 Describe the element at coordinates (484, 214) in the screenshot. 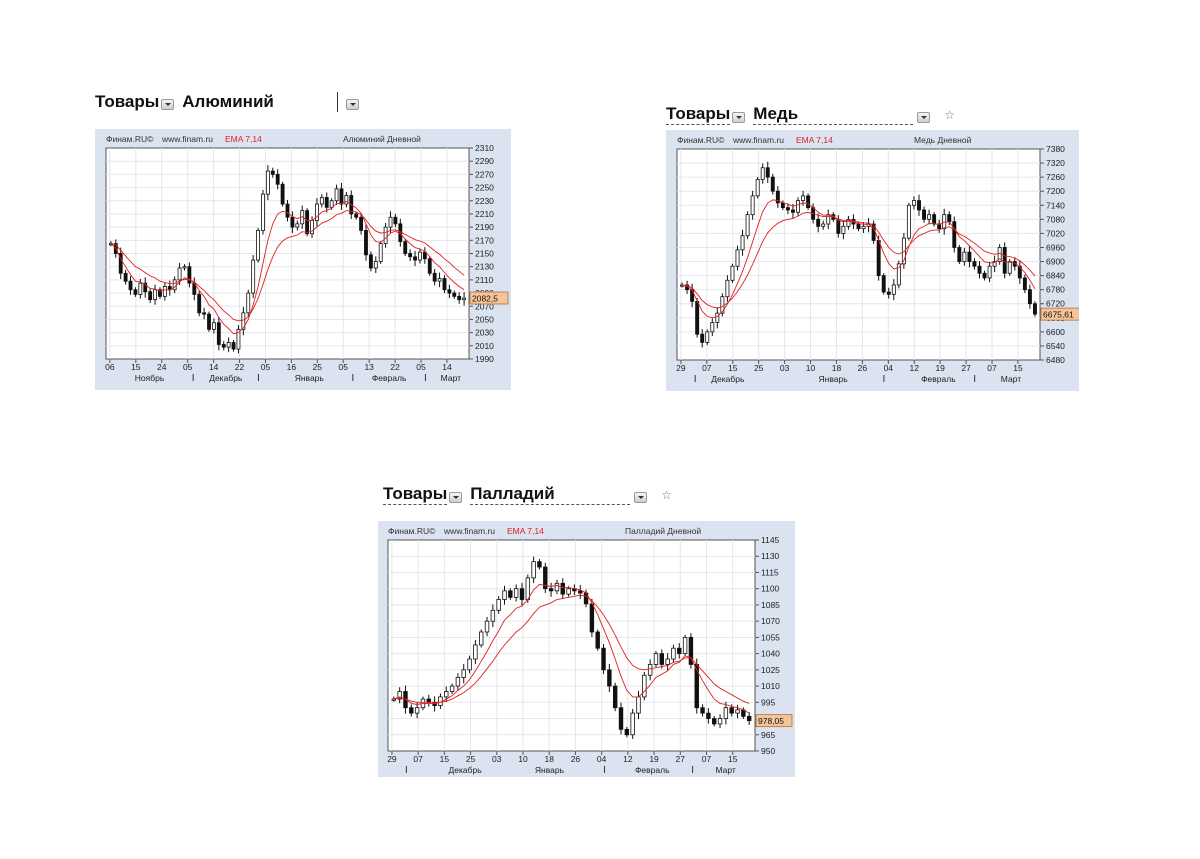

I see `y-tick-label: 2210` at that location.